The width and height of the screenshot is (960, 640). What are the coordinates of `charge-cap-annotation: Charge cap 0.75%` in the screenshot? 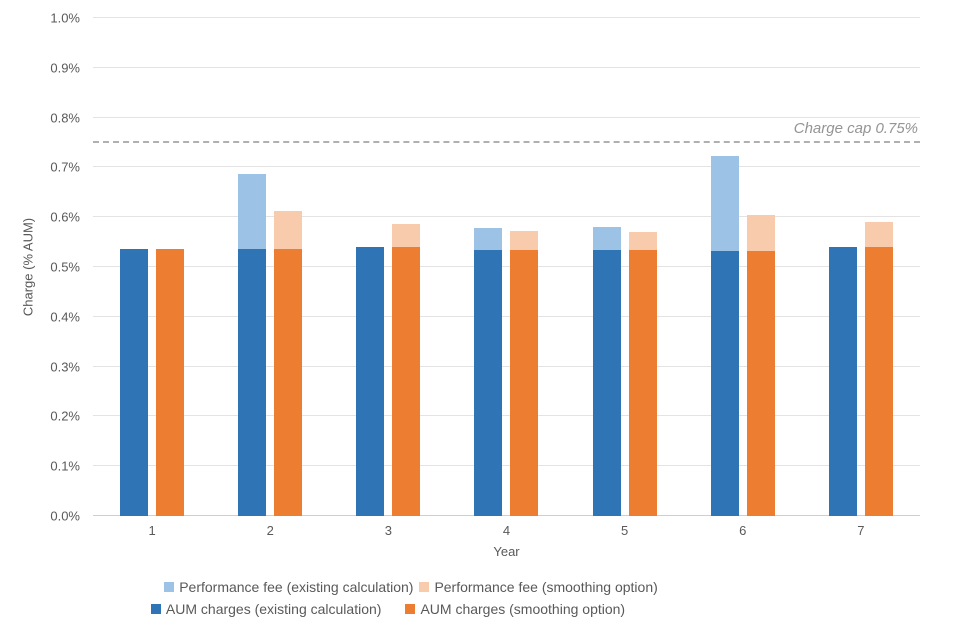 It's located at (855, 128).